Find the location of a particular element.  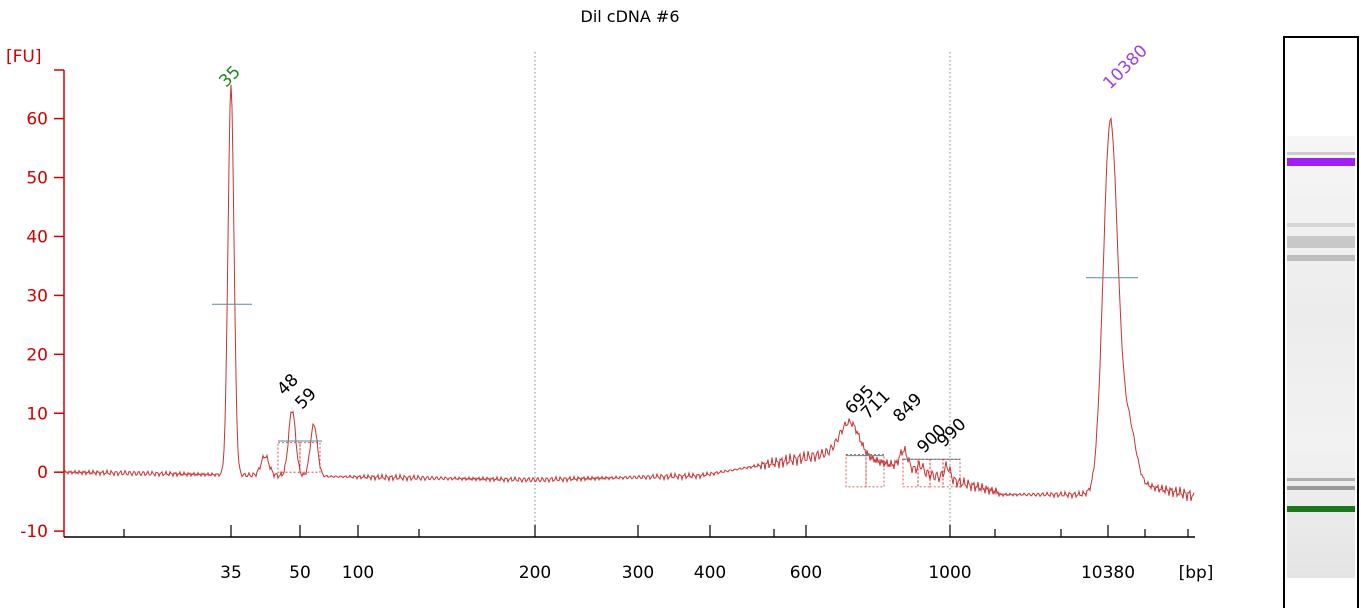

x-tick-label: 600 is located at coordinates (806, 573).